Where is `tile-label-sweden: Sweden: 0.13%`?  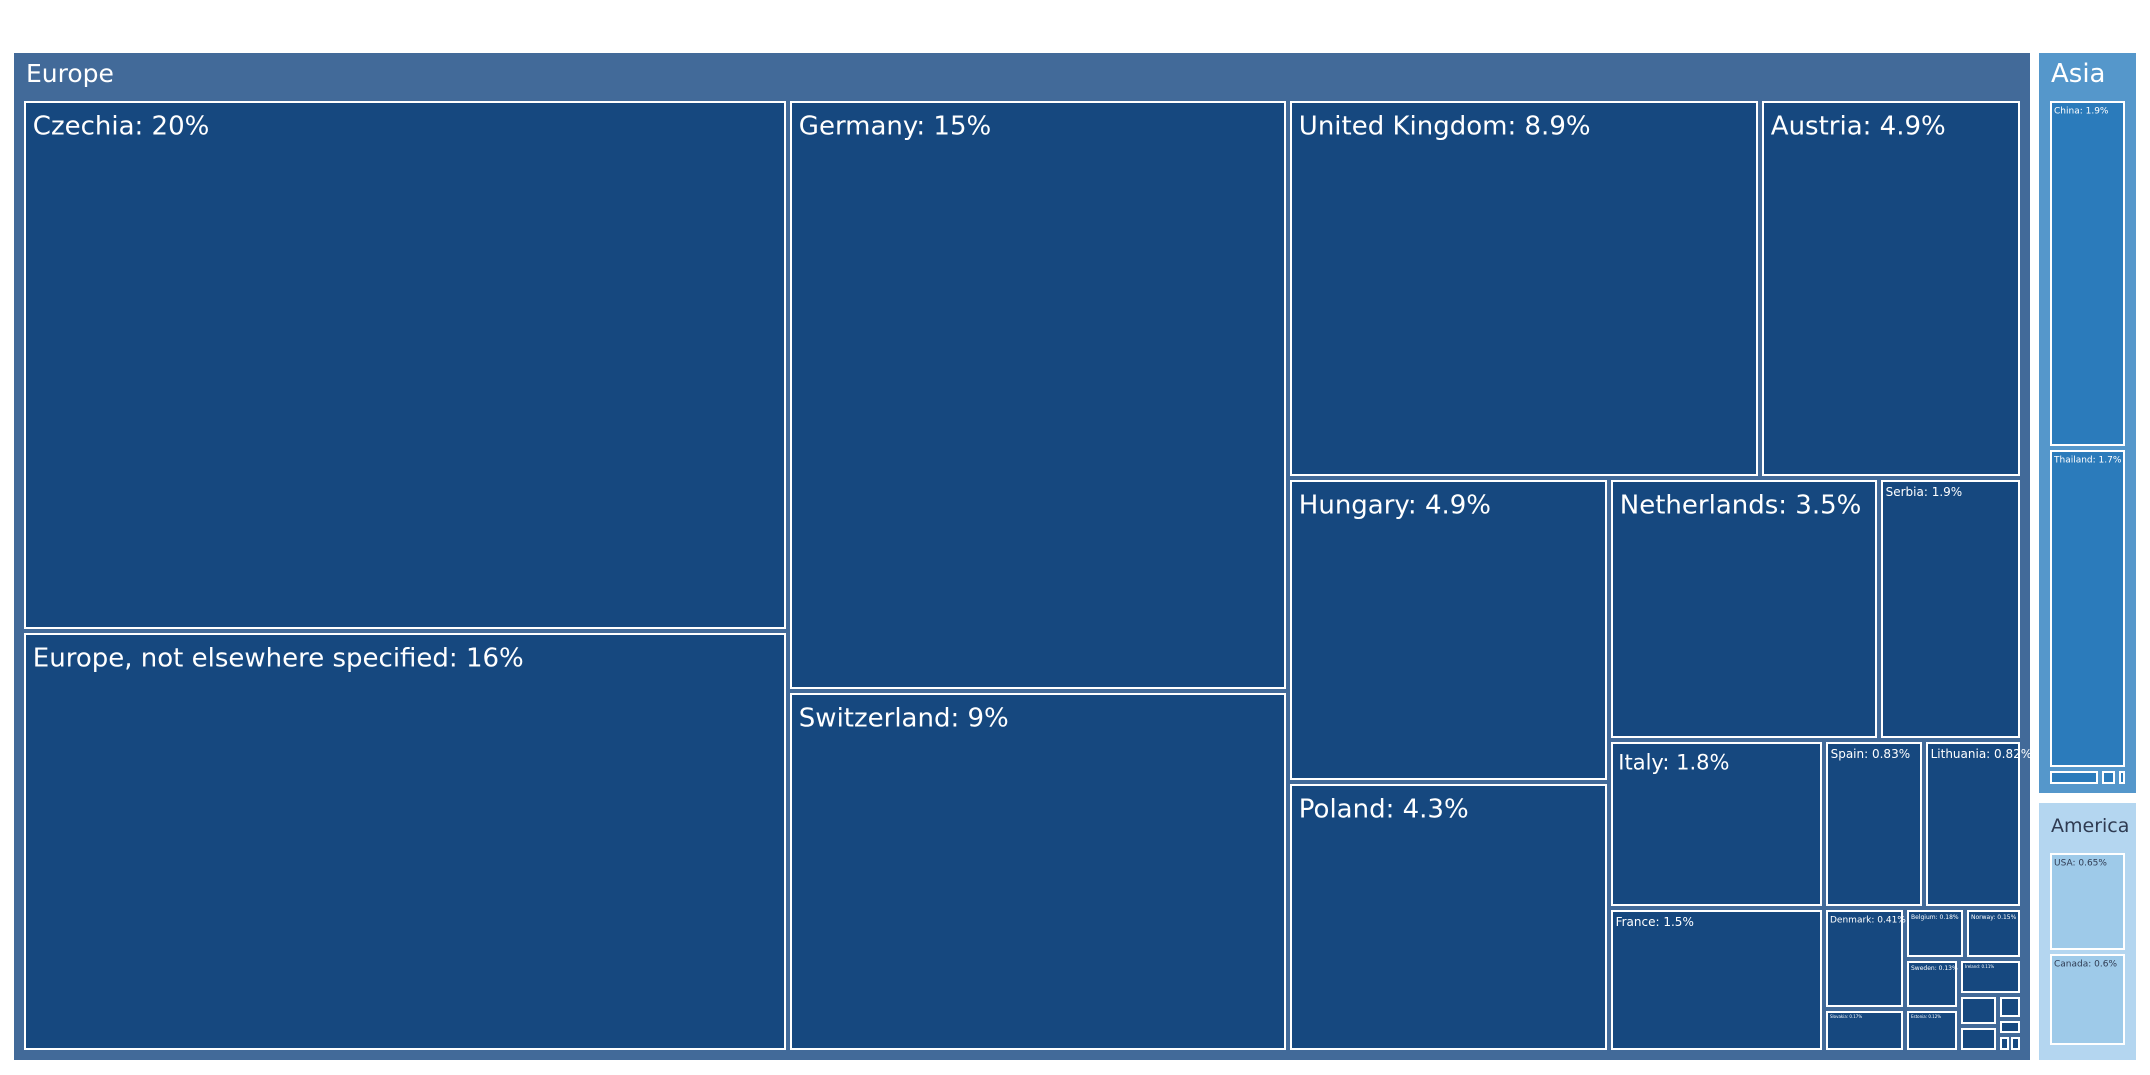
tile-label-sweden: Sweden: 0.13% is located at coordinates (1934, 968).